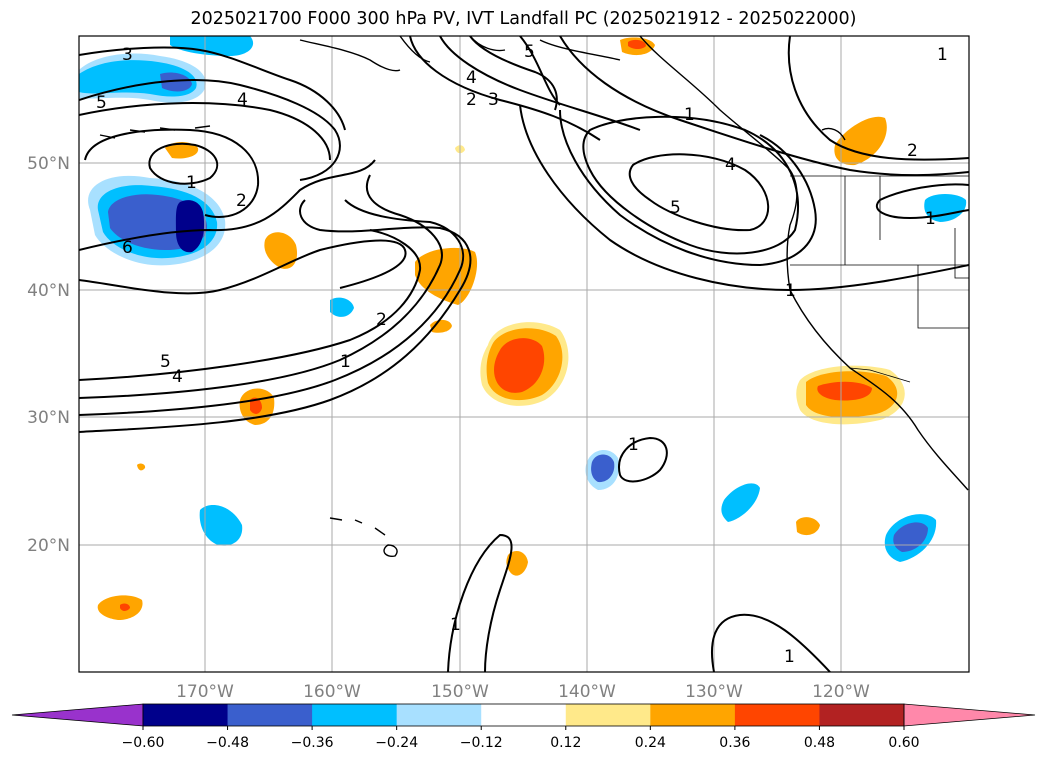  What do you see at coordinates (48, 291) in the screenshot?
I see `lat-tick-label: 40°N` at bounding box center [48, 291].